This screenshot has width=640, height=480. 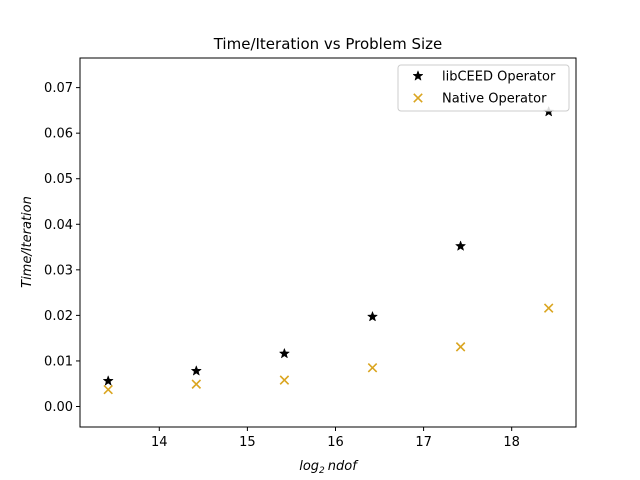 What do you see at coordinates (499, 77) in the screenshot?
I see `legend-label: libCEED Operator` at bounding box center [499, 77].